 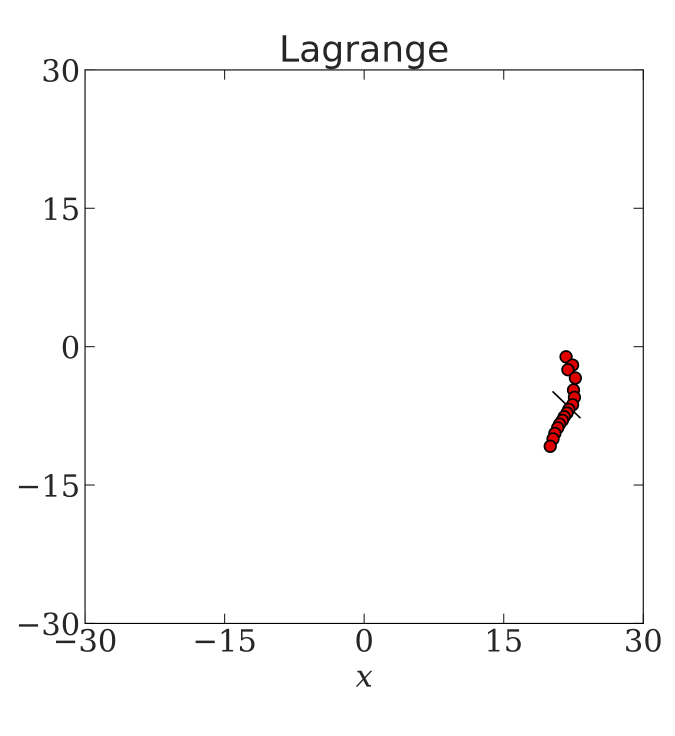 What do you see at coordinates (70, 347) in the screenshot?
I see `y-tick-label: 0` at bounding box center [70, 347].